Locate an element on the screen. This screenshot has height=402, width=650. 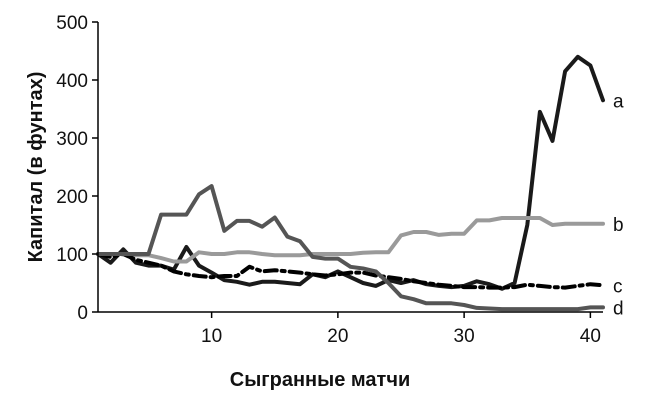
x-tick-label: 20 is located at coordinates (337, 336).